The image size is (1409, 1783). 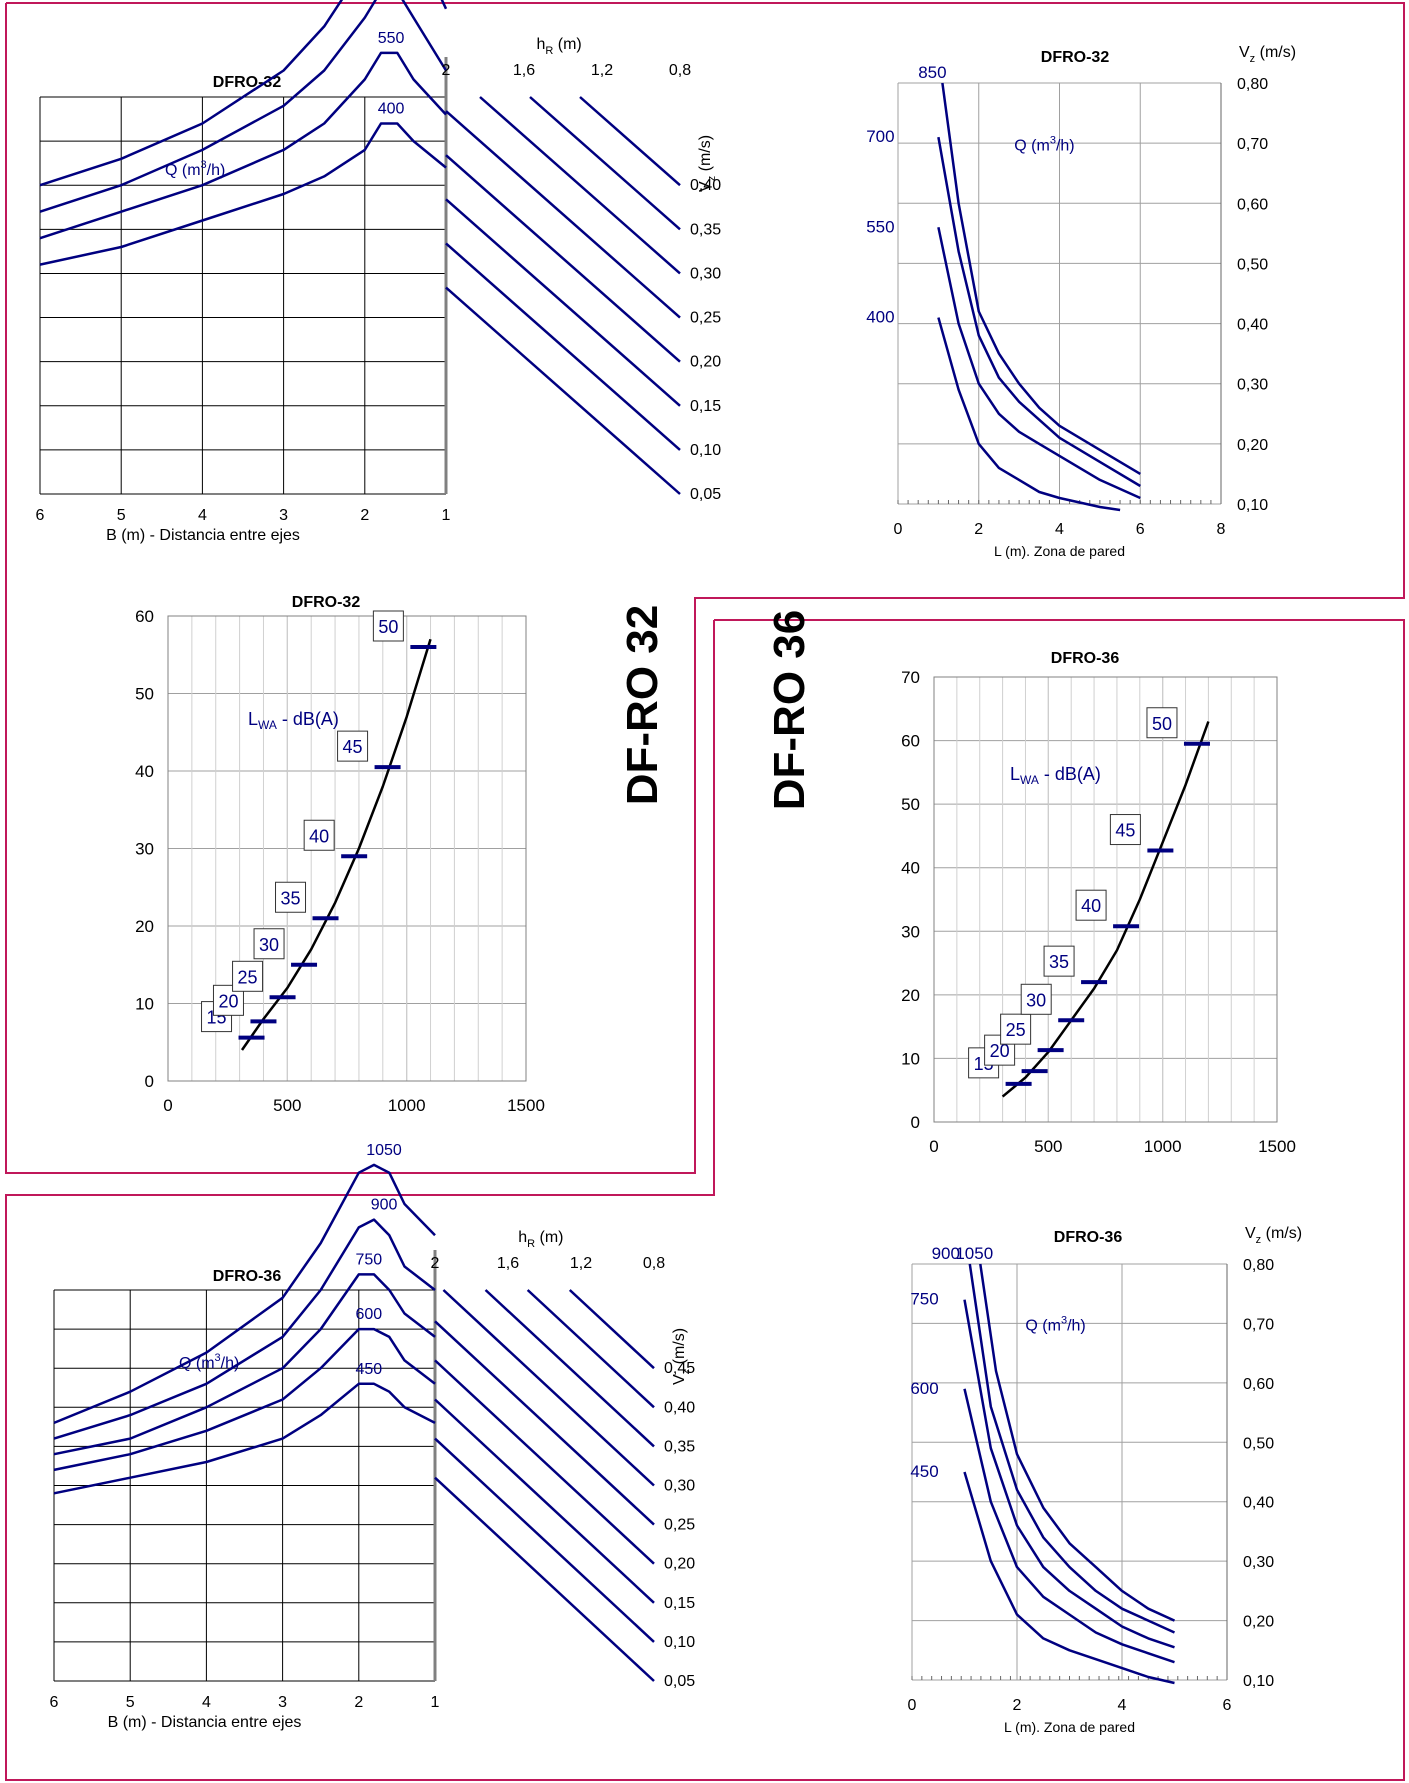 I want to click on x-tick-label: 8, so click(x=1221, y=529).